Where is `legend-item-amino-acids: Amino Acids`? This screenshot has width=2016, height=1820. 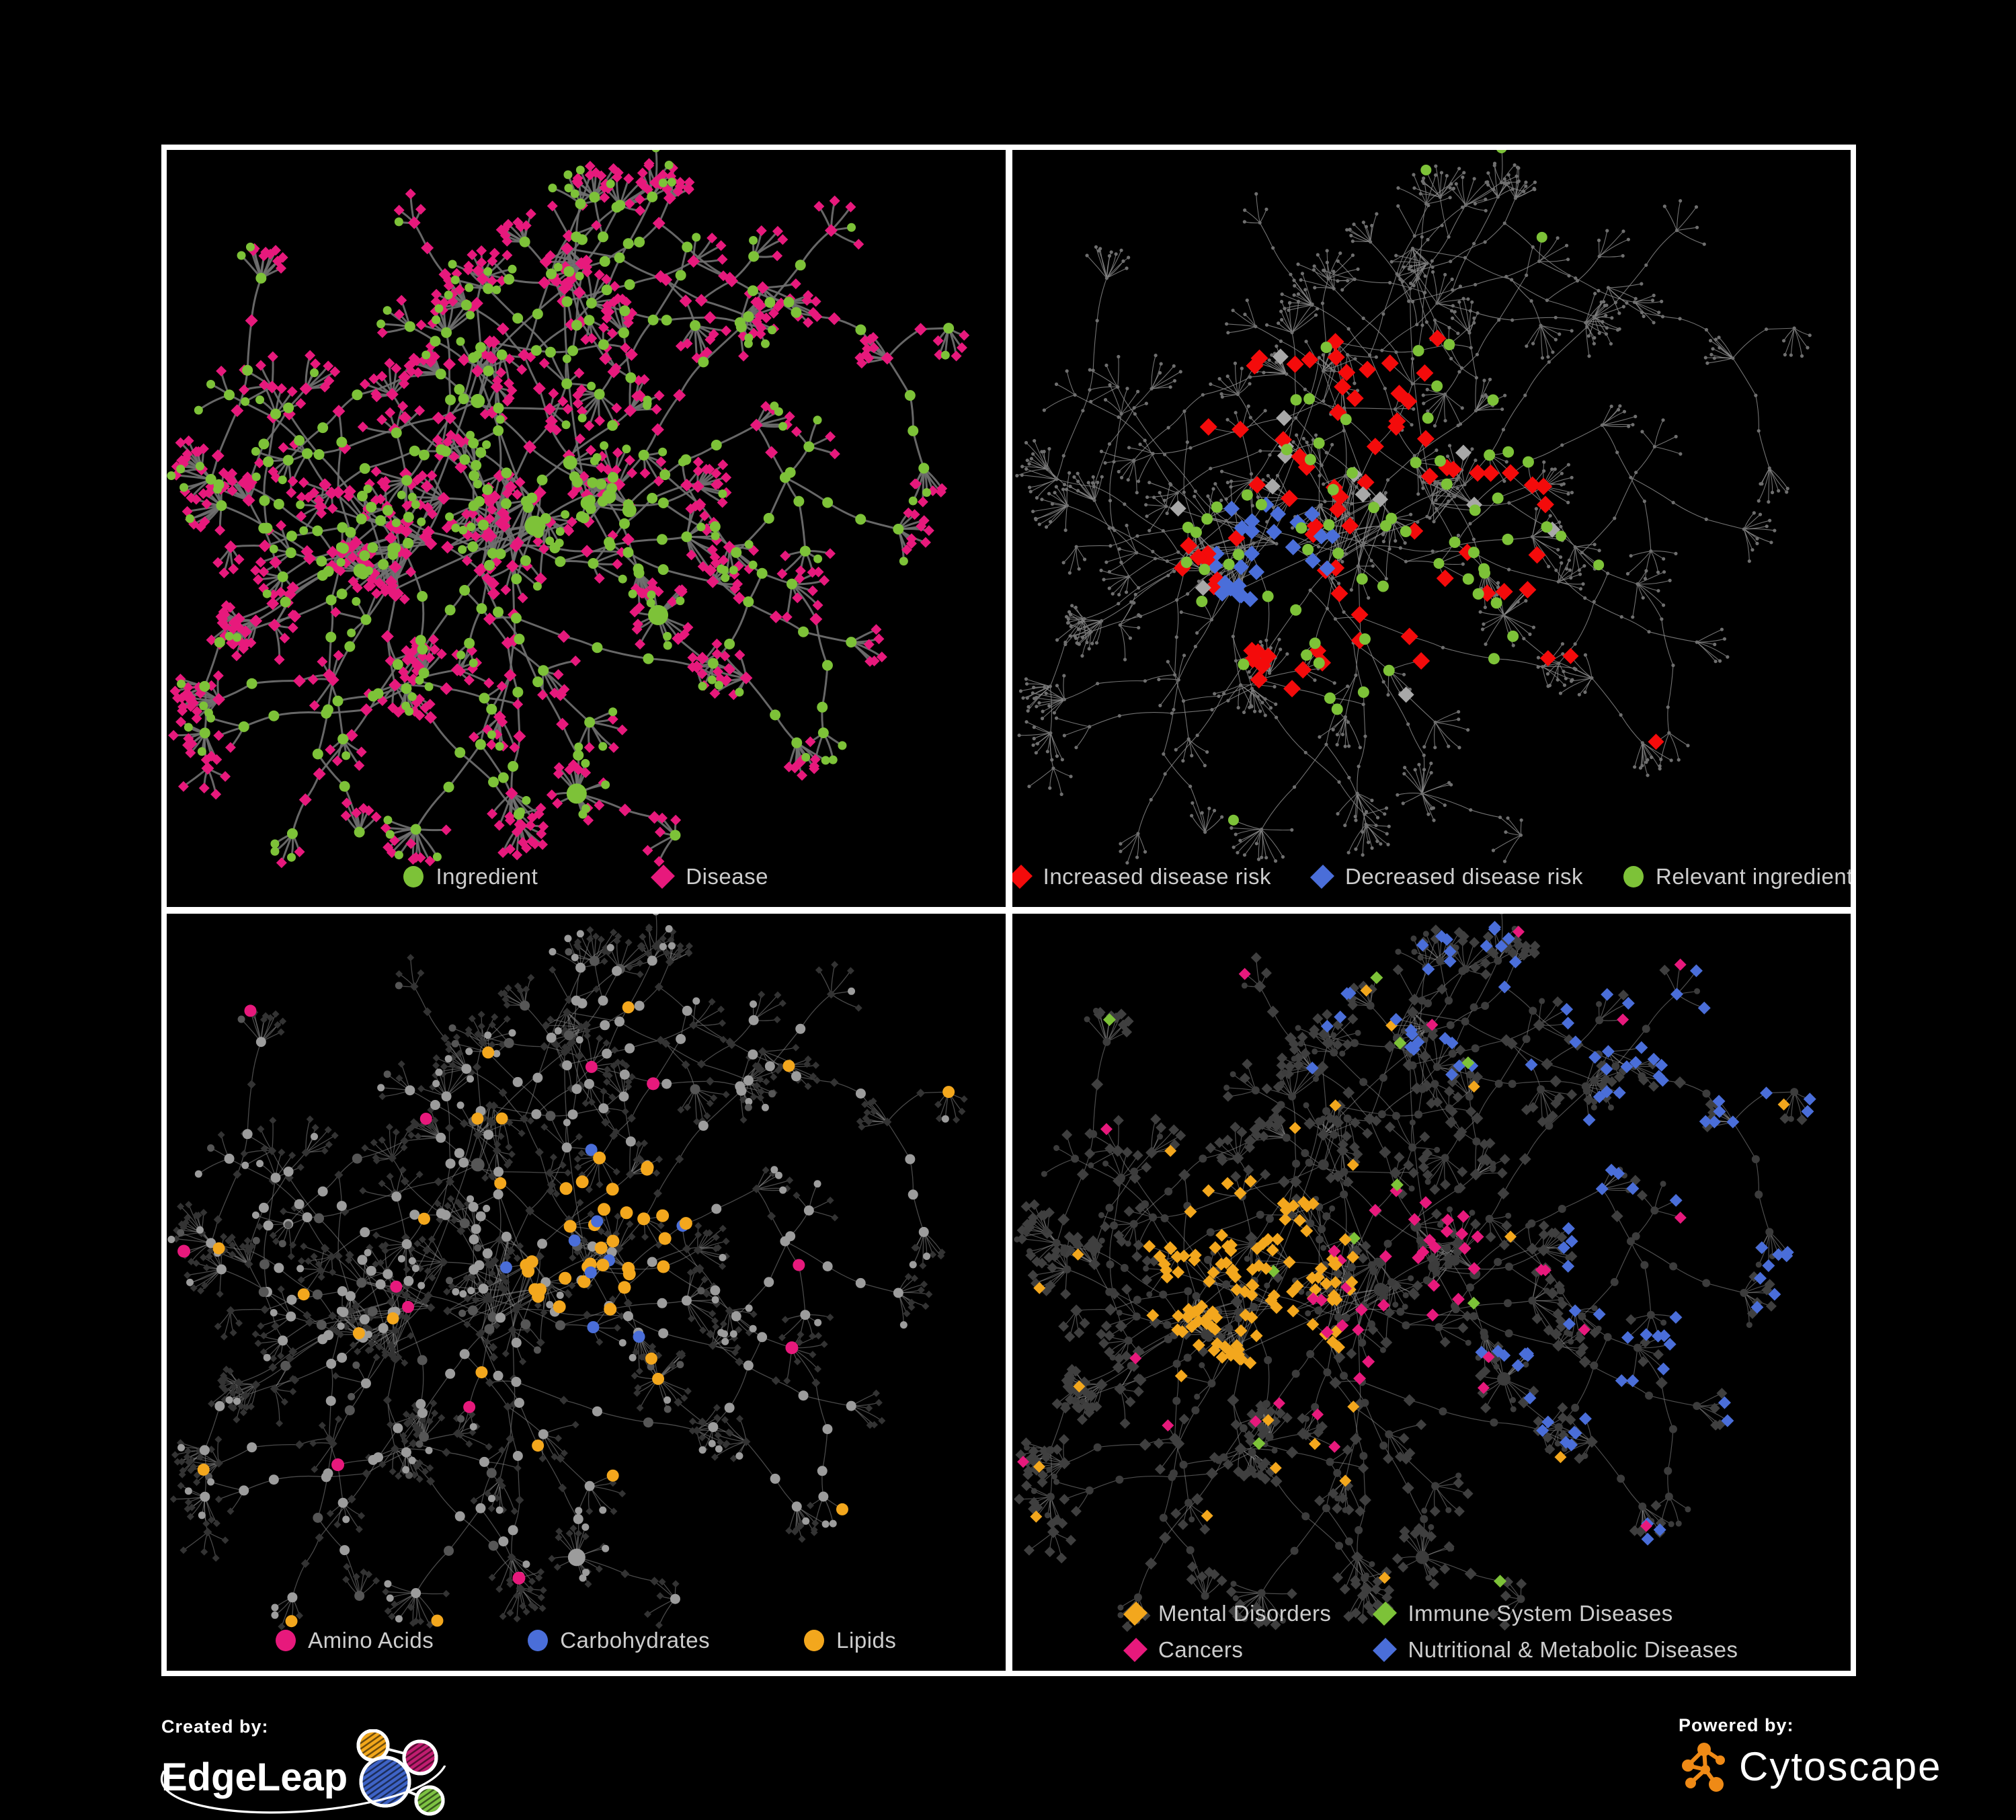
legend-item-amino-acids: Amino Acids is located at coordinates (355, 1640).